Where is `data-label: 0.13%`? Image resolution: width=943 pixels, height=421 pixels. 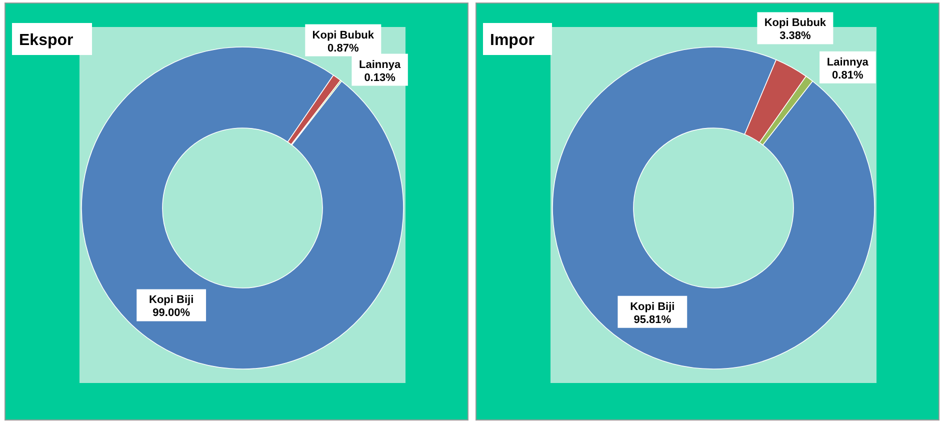 data-label: 0.13% is located at coordinates (380, 78).